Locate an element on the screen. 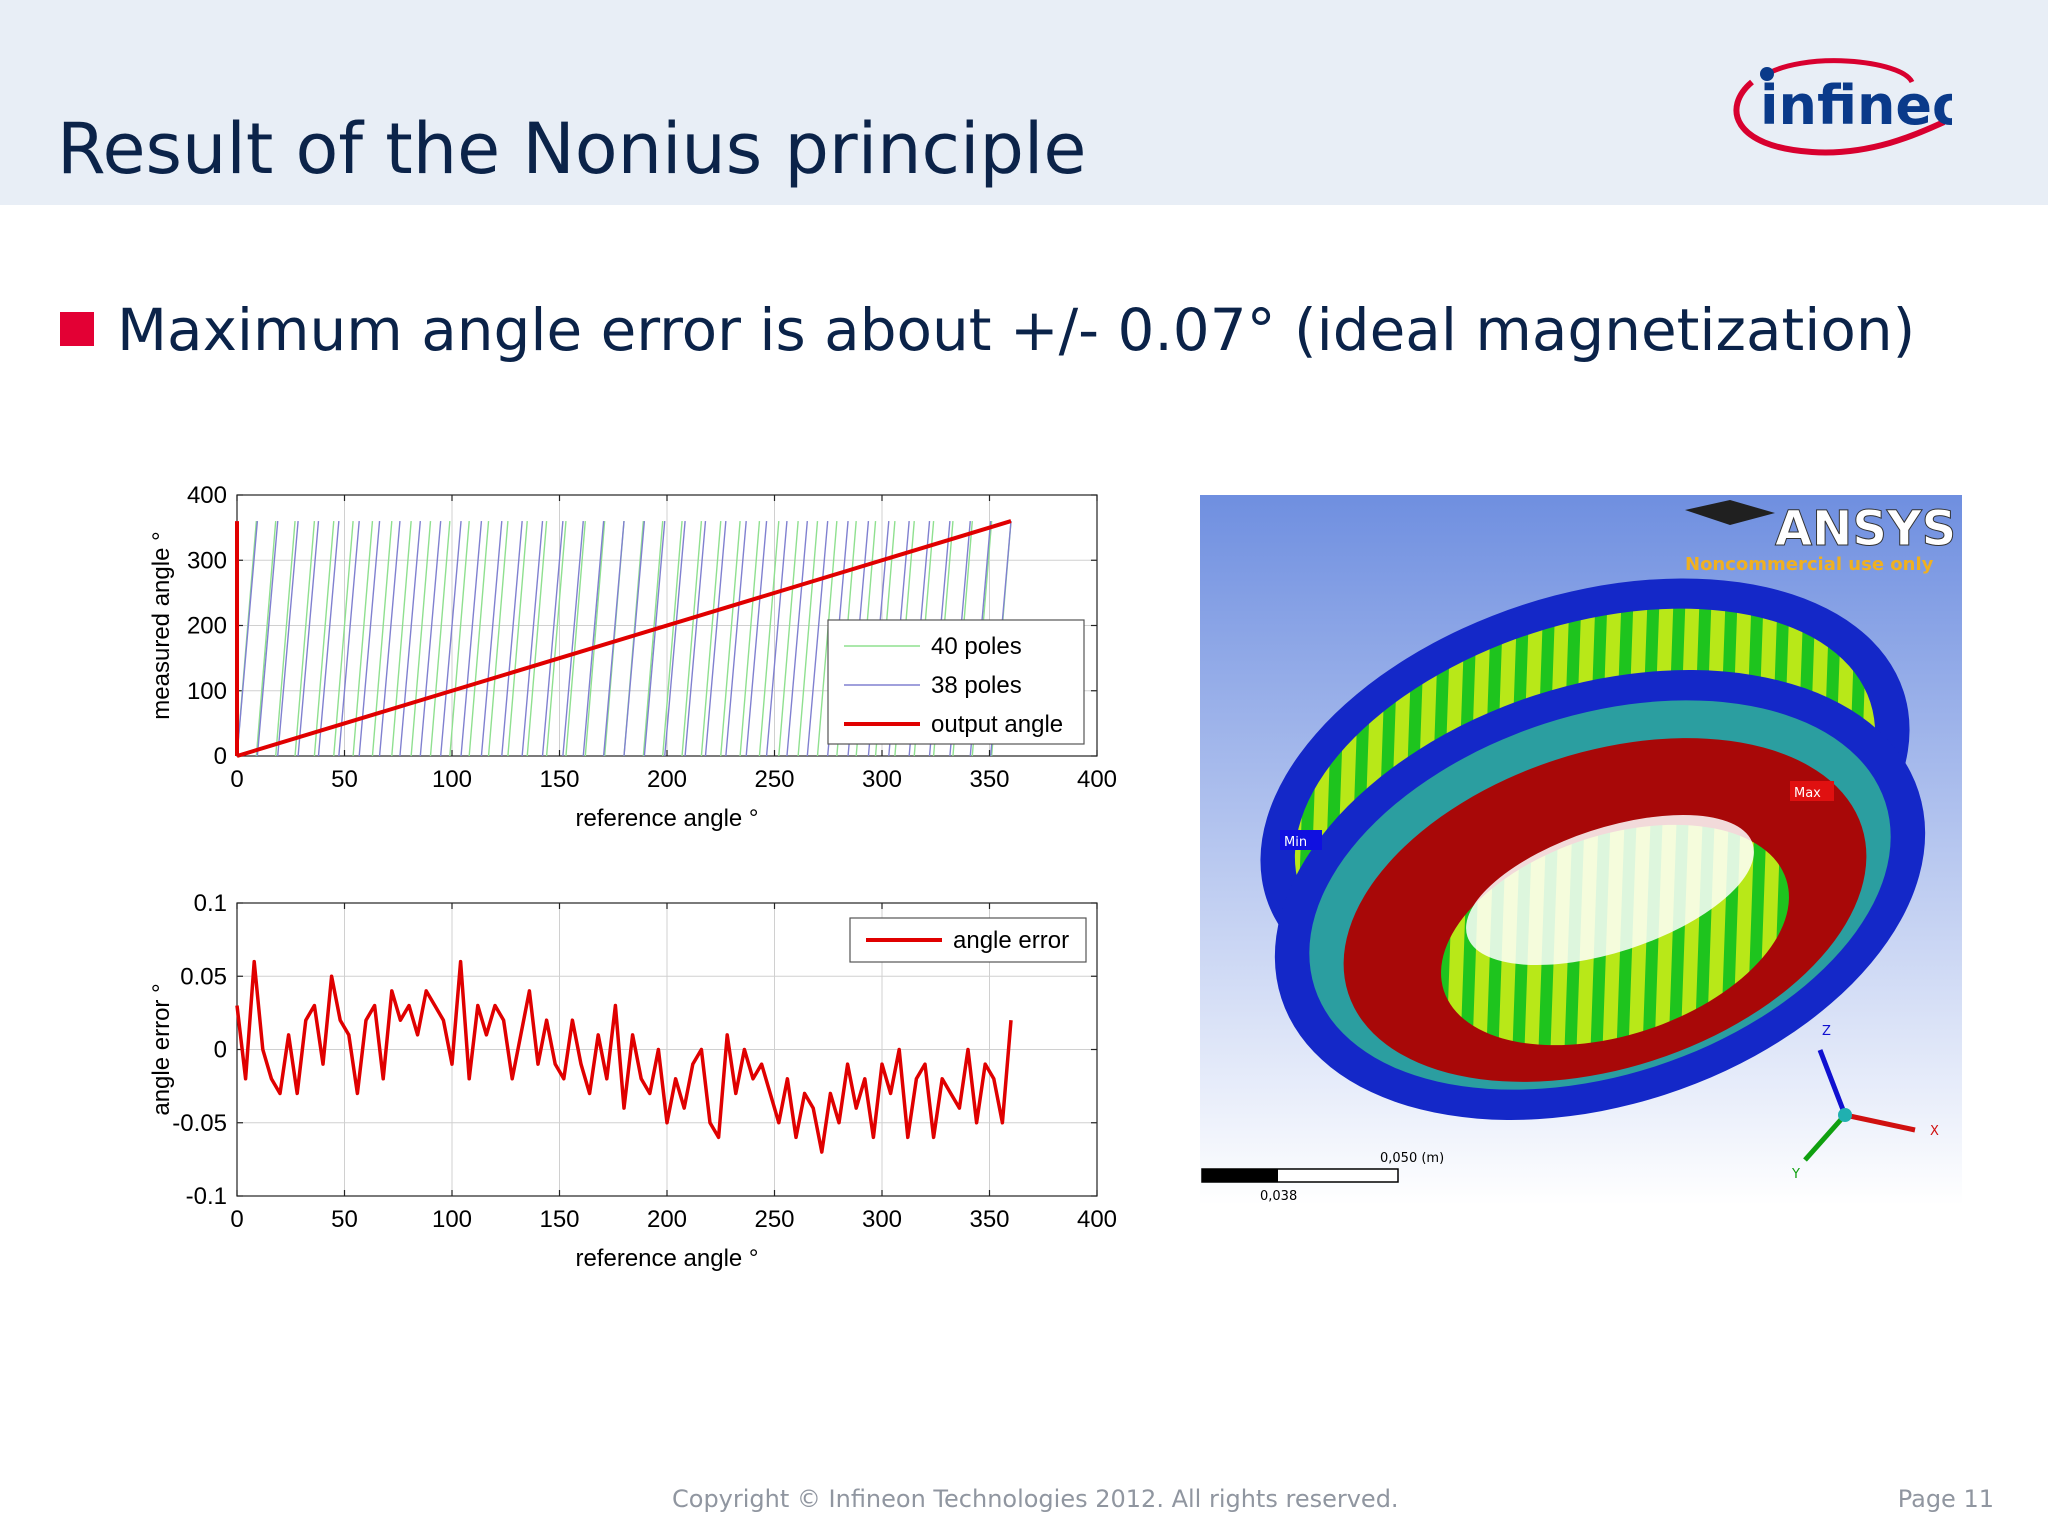 This screenshot has height=1536, width=2048. y-axis-label-0: measured angle ° is located at coordinates (161, 625).